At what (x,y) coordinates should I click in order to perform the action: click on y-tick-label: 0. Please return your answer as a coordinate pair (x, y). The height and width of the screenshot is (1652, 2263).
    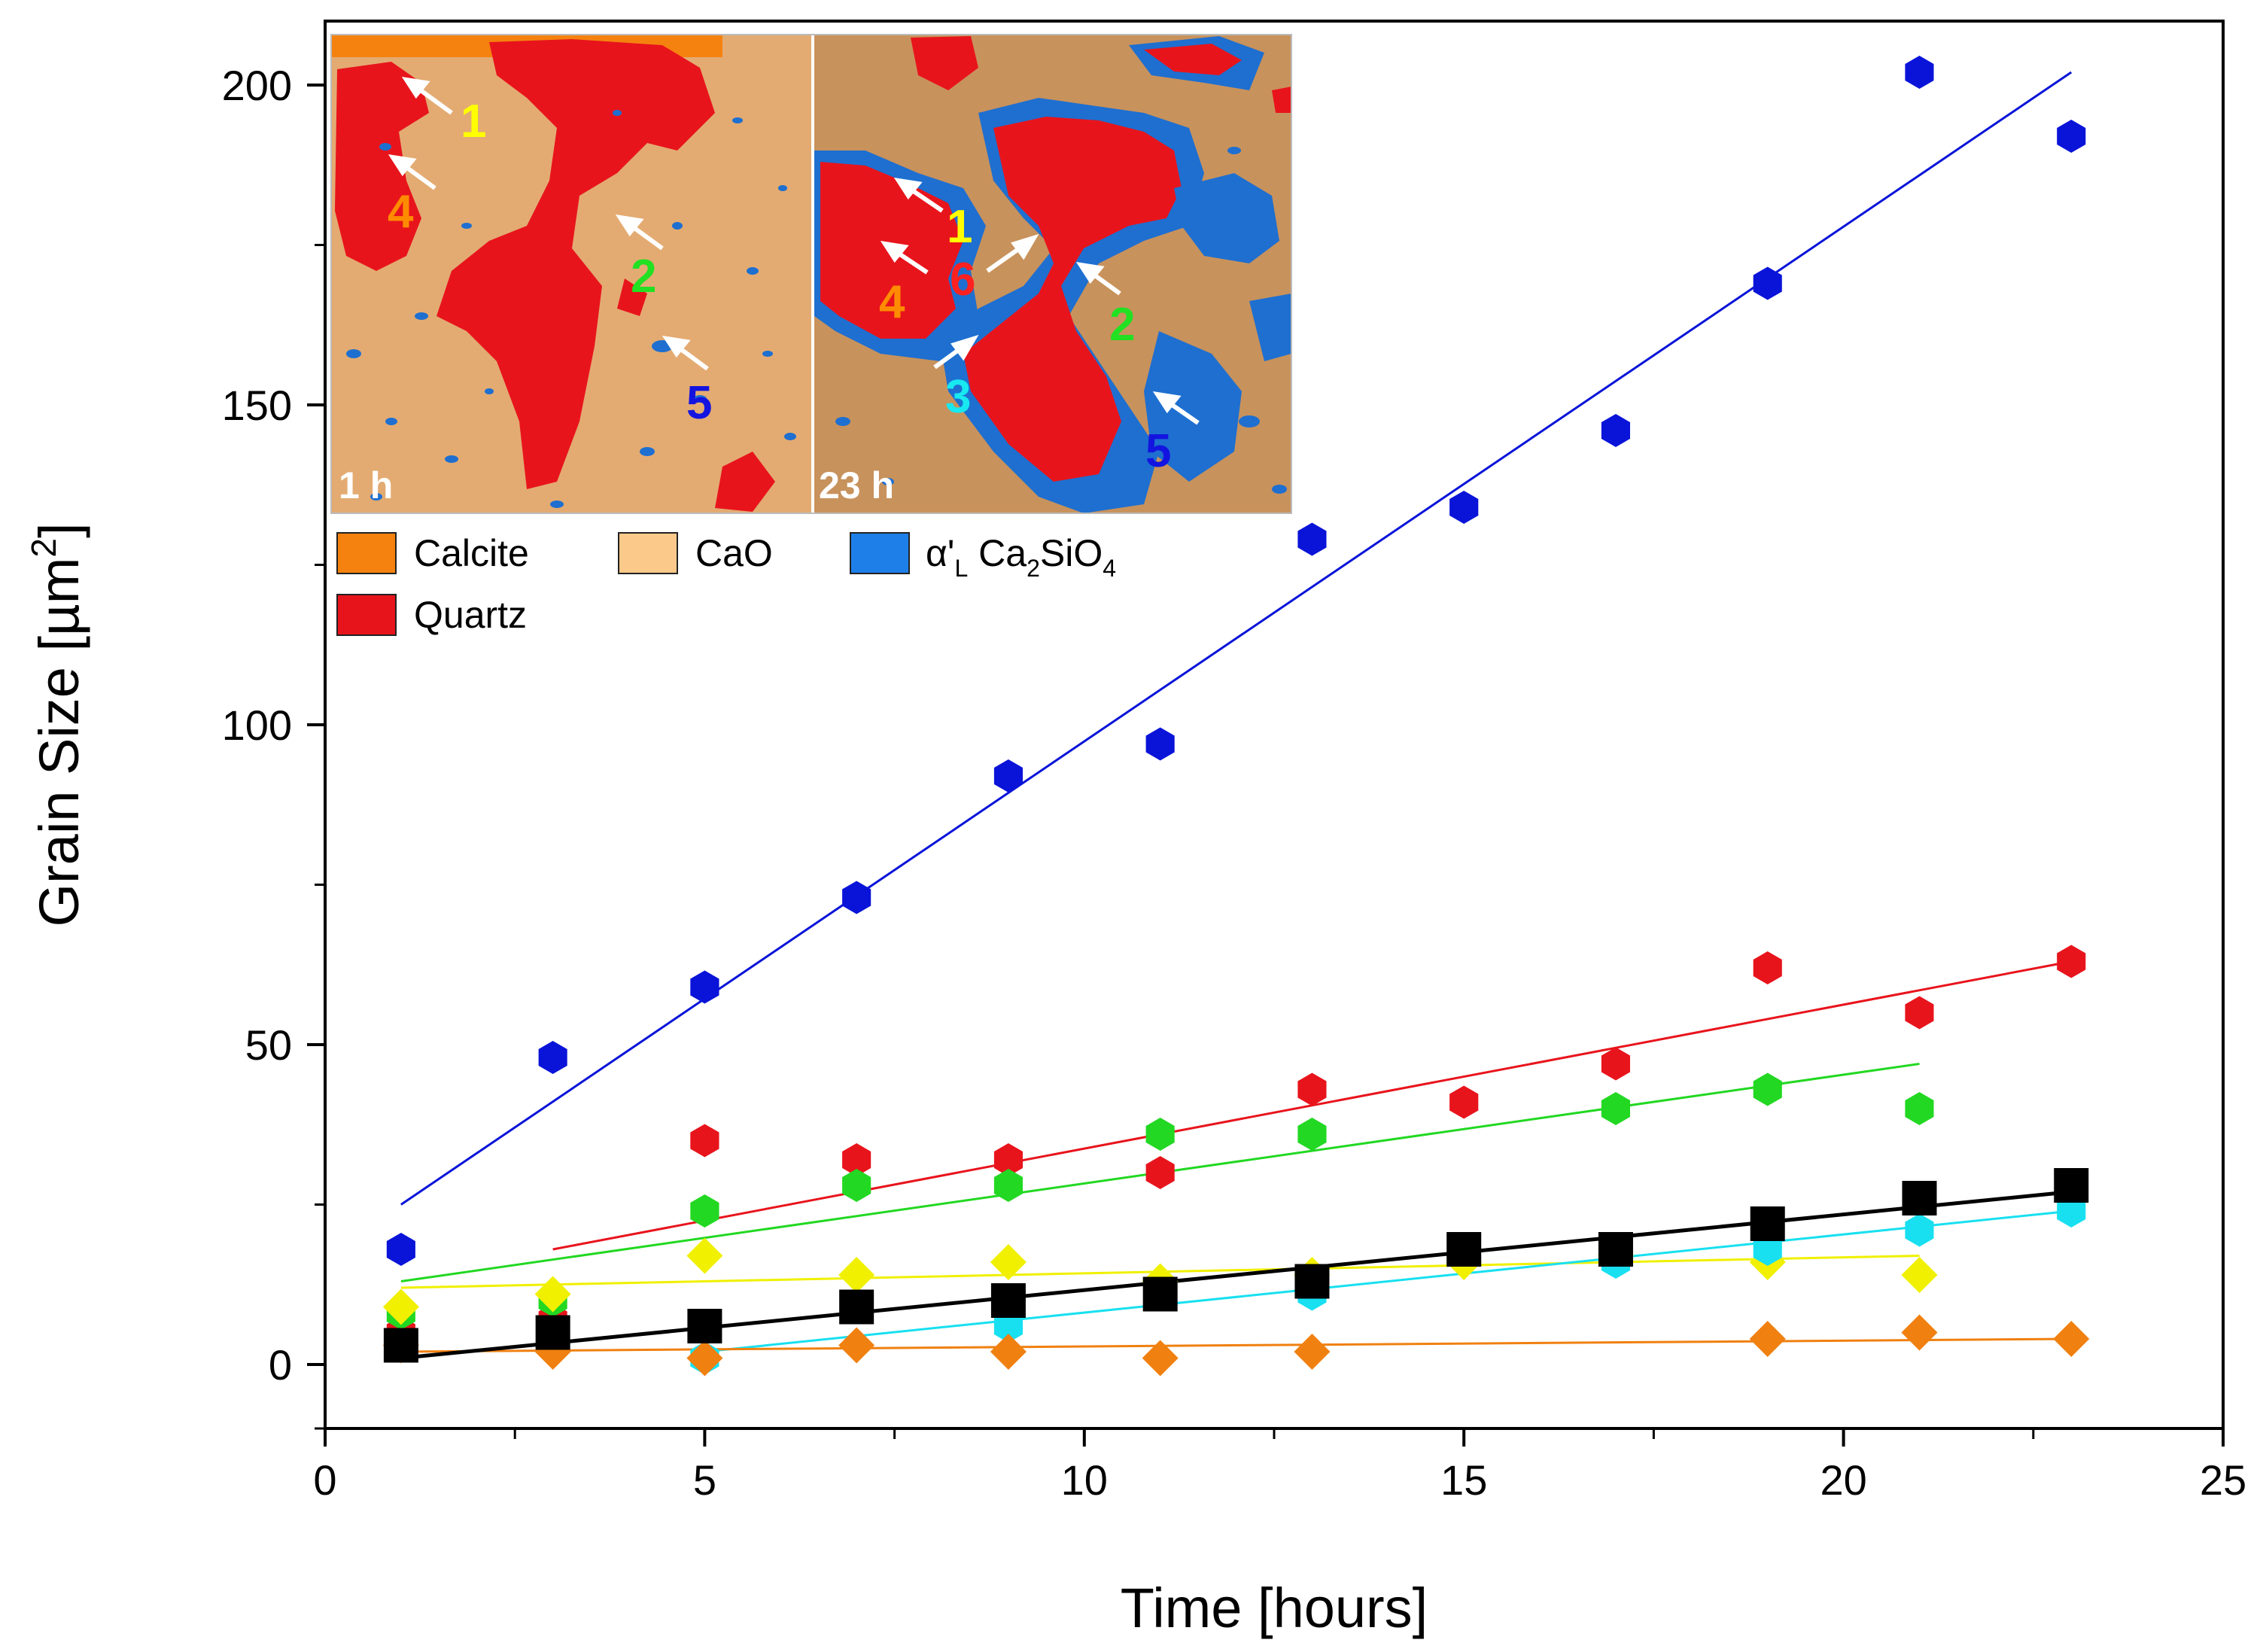
    Looking at the image, I should click on (280, 1365).